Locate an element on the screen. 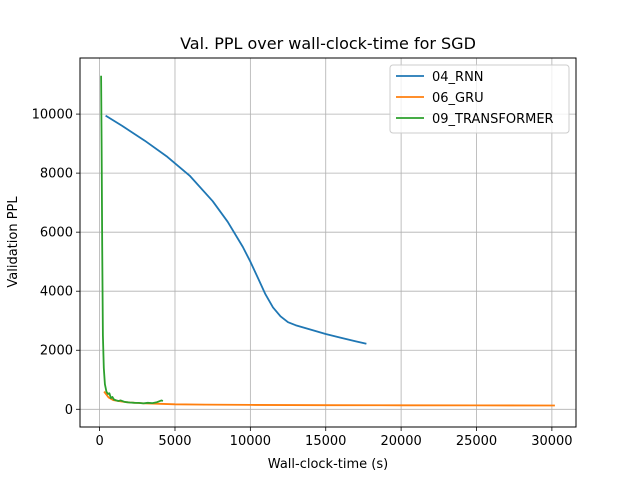 Image resolution: width=640 pixels, height=480 pixels. chart-title: Val. PPL over wall-clock-time for SGD is located at coordinates (328, 43).